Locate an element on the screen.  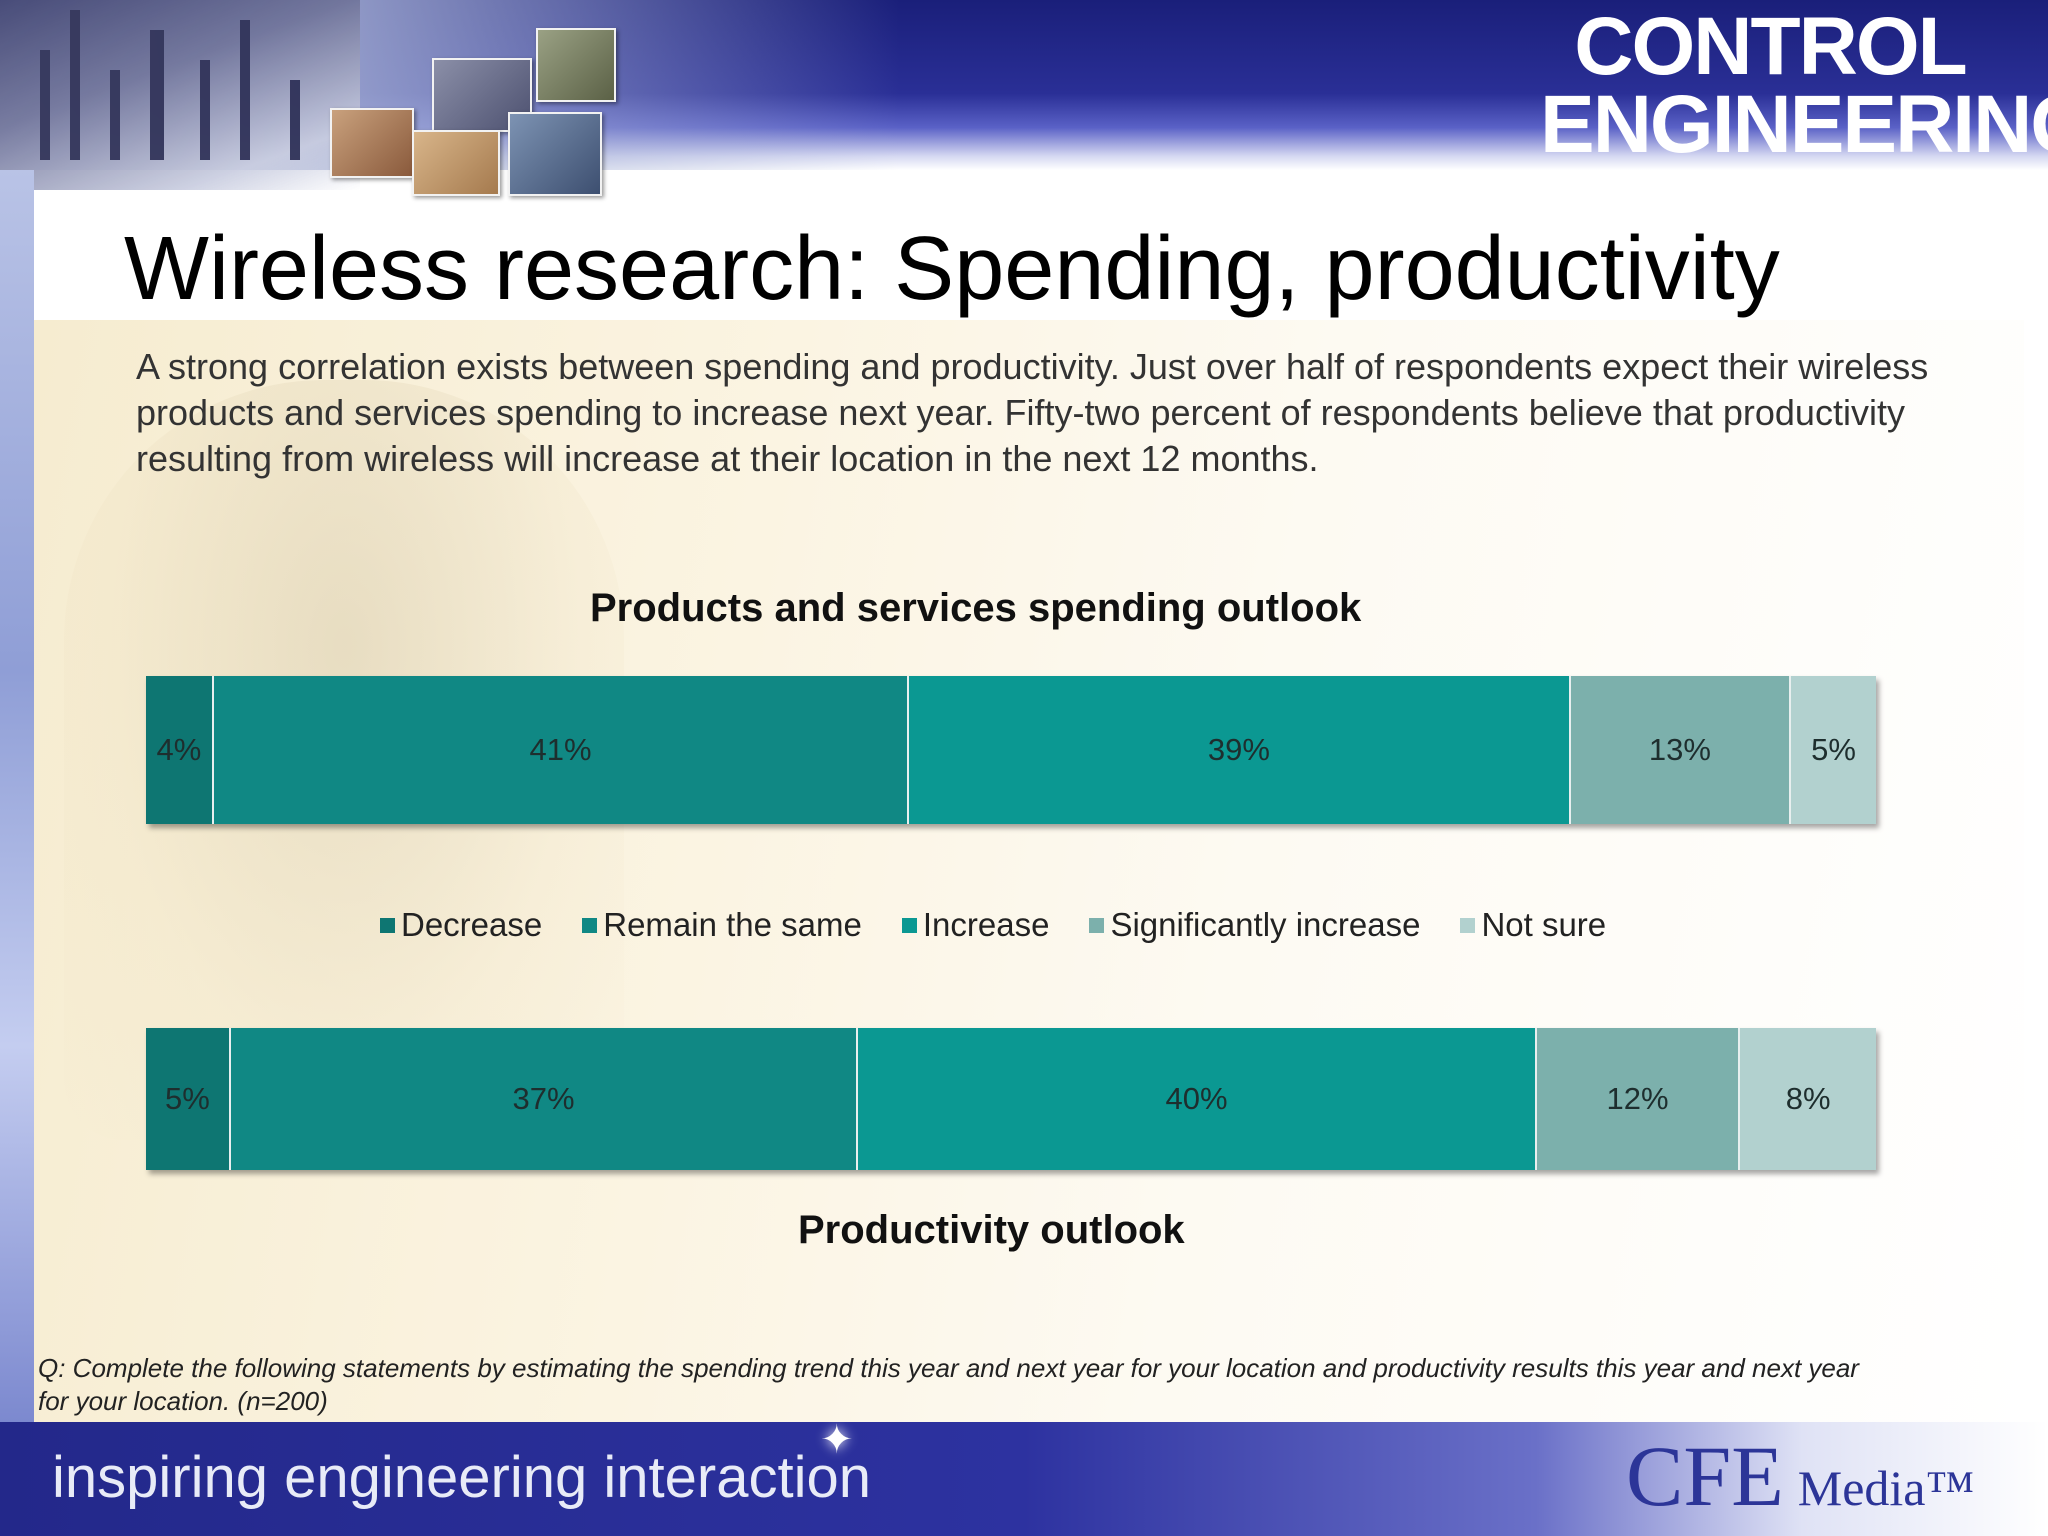
cfe-logo-big: CFE is located at coordinates (1705, 1476).